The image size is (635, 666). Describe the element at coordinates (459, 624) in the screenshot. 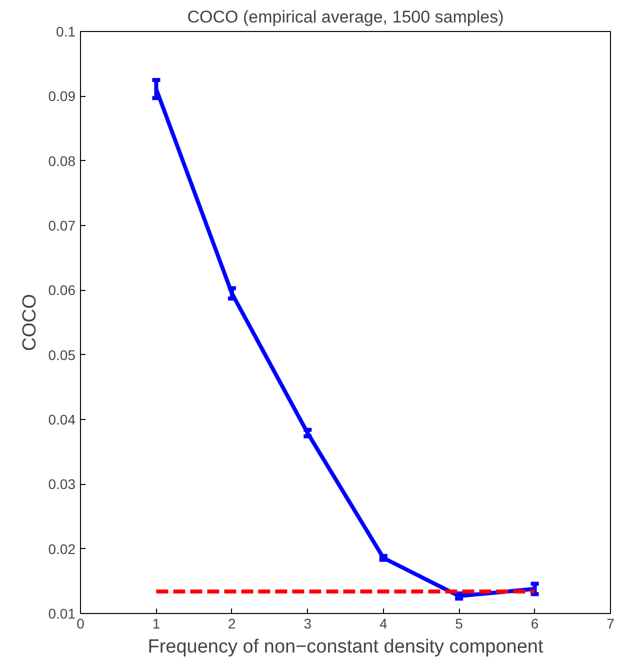

I see `x-tick-label: 5` at that location.